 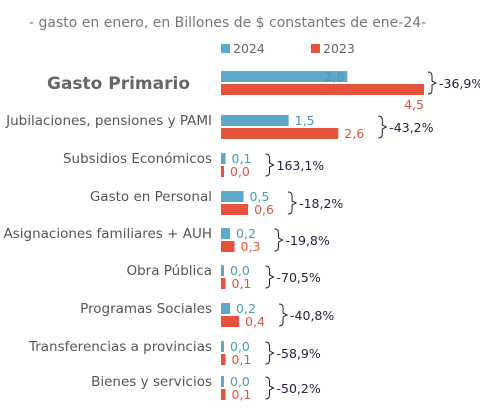 What do you see at coordinates (151, 197) in the screenshot?
I see `category-label: Gasto en Personal` at bounding box center [151, 197].